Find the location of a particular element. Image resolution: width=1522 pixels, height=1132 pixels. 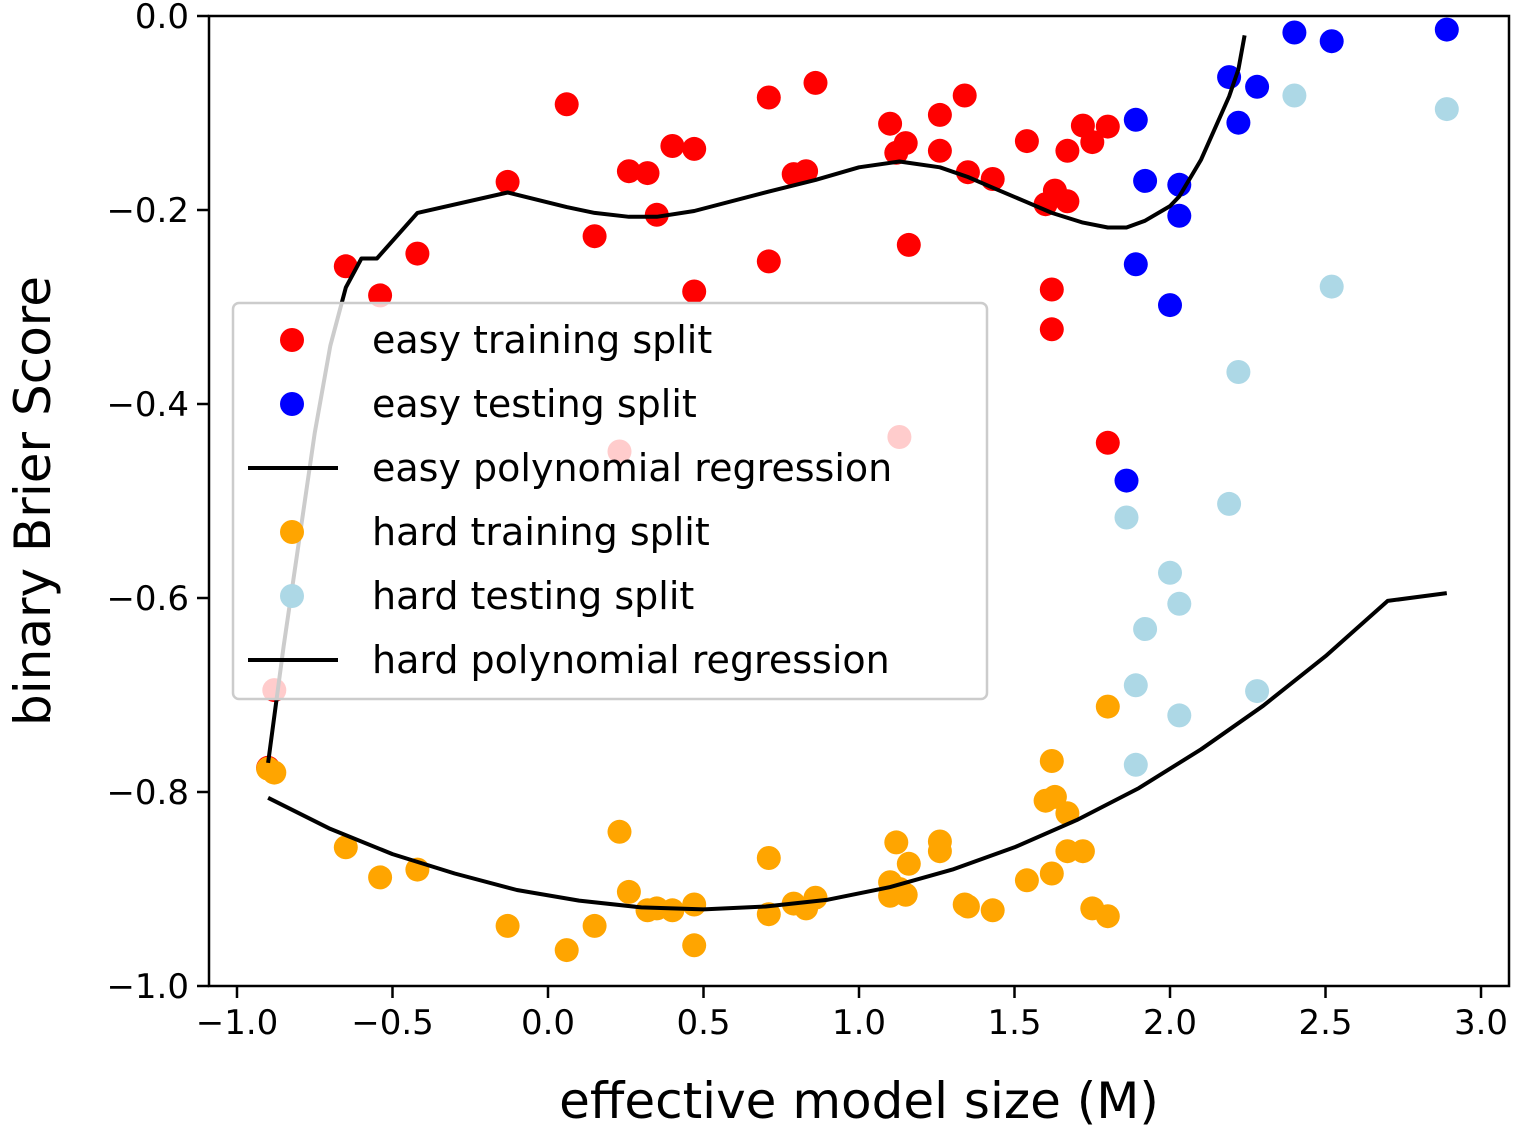

legend-label-0: easy training split is located at coordinates (542, 340).